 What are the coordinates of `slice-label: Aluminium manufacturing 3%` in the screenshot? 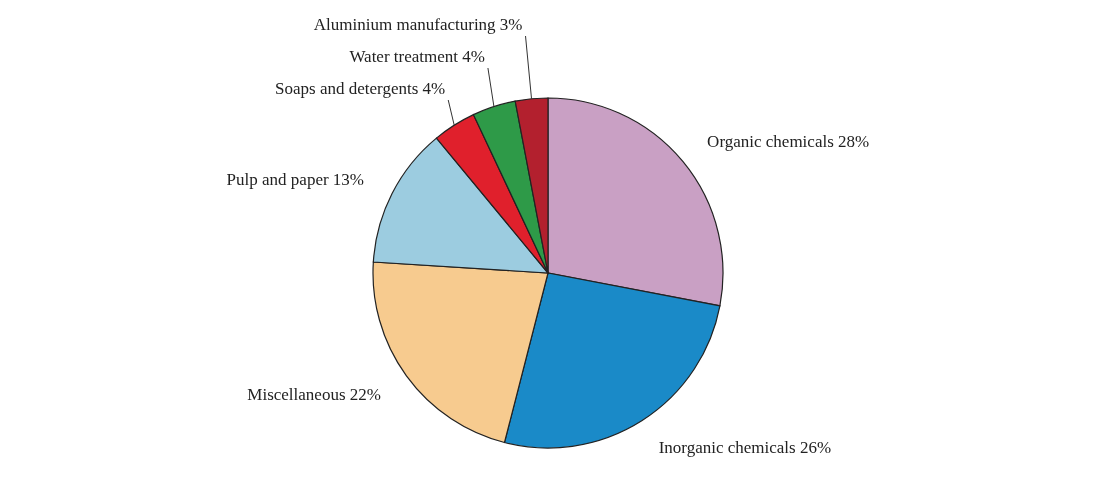 It's located at (418, 24).